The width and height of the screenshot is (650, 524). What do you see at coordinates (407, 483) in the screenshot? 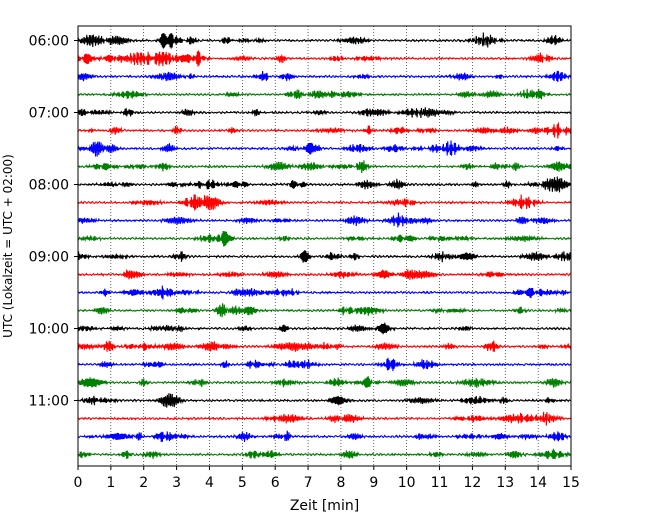
I see `x-tick-label-10: 10` at bounding box center [407, 483].